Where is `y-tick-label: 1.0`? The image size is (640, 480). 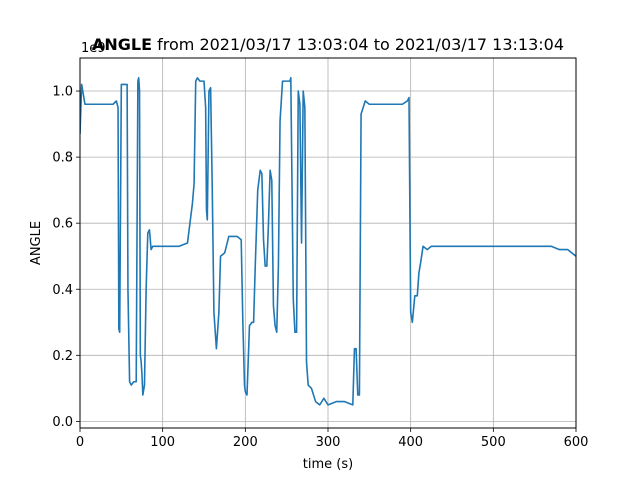
y-tick-label: 1.0 is located at coordinates (62, 92).